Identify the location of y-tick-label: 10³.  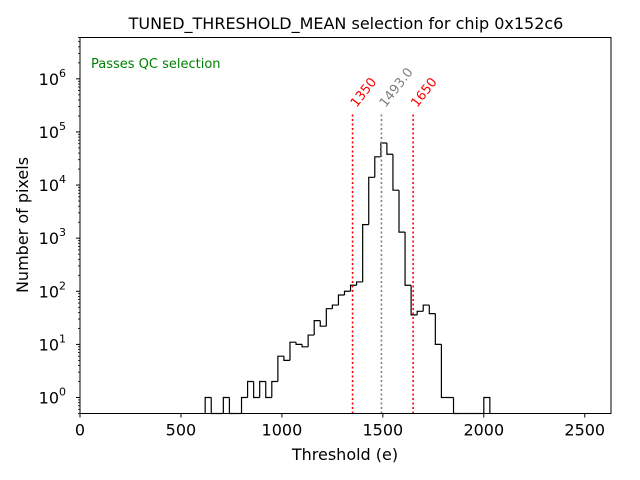
(52, 237).